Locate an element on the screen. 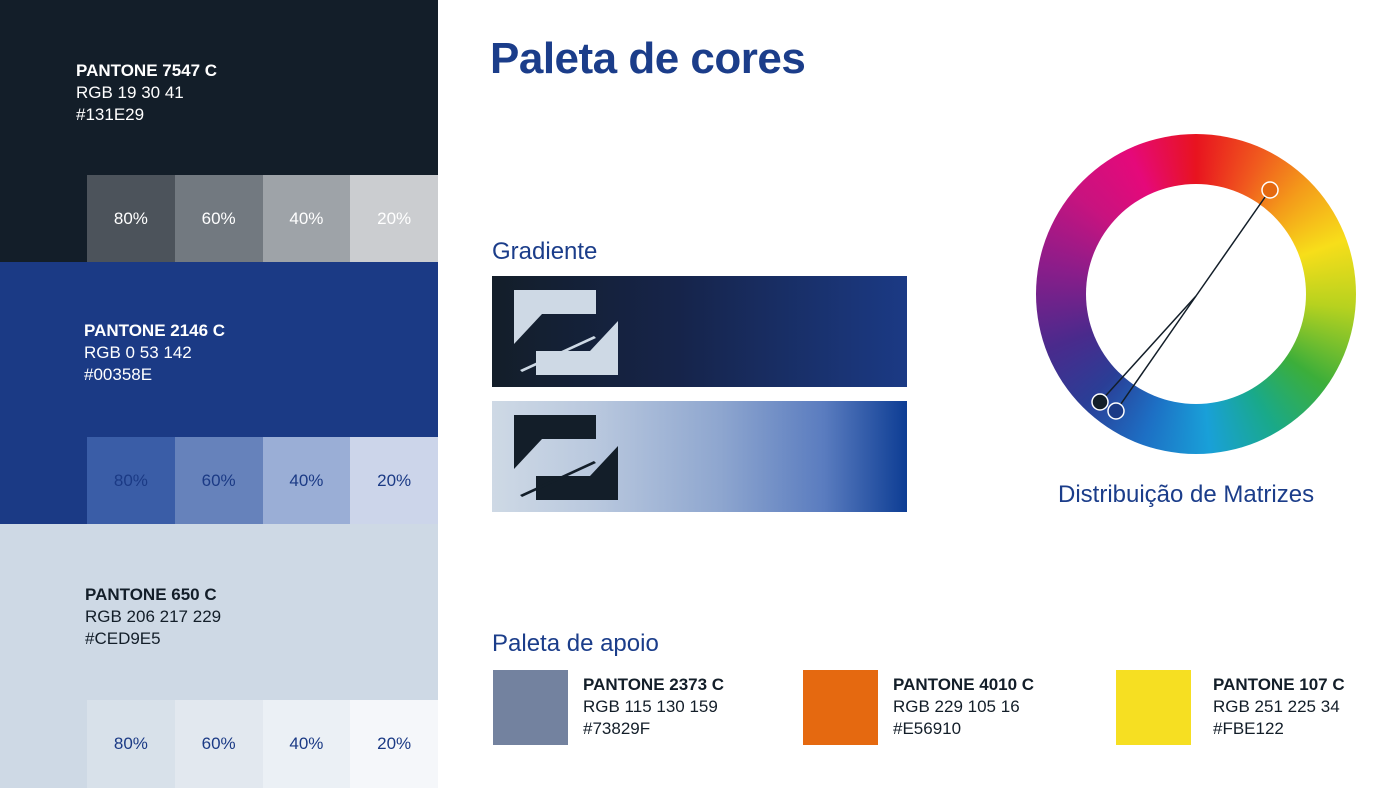 This screenshot has height=788, width=1400. support-rgb: RGB 251 225 34 is located at coordinates (1276, 706).